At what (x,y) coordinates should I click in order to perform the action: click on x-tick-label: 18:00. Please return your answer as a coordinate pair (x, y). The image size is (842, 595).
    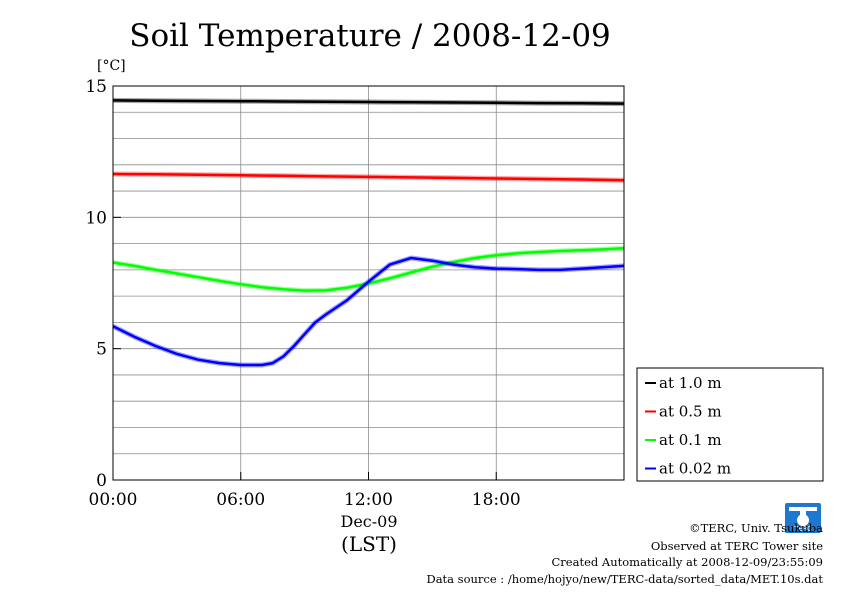
    Looking at the image, I should click on (496, 500).